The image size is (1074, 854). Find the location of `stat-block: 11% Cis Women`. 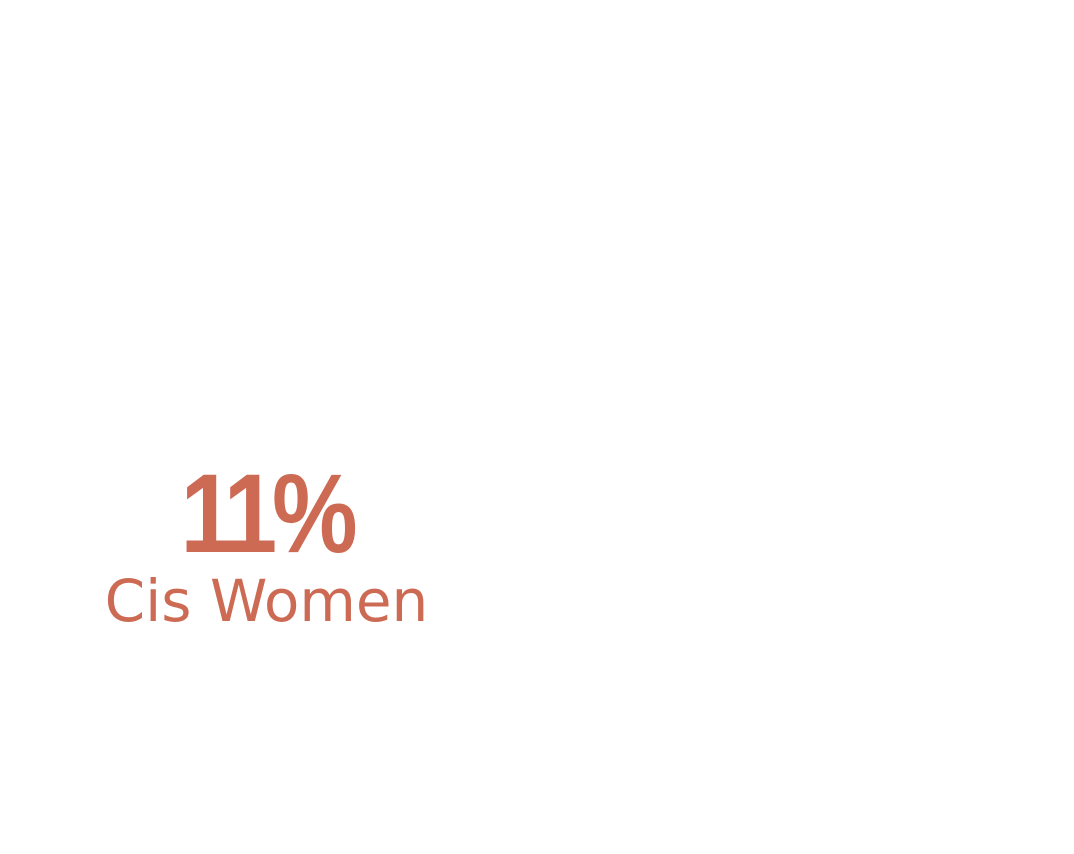

stat-block: 11% Cis Women is located at coordinates (266, 543).